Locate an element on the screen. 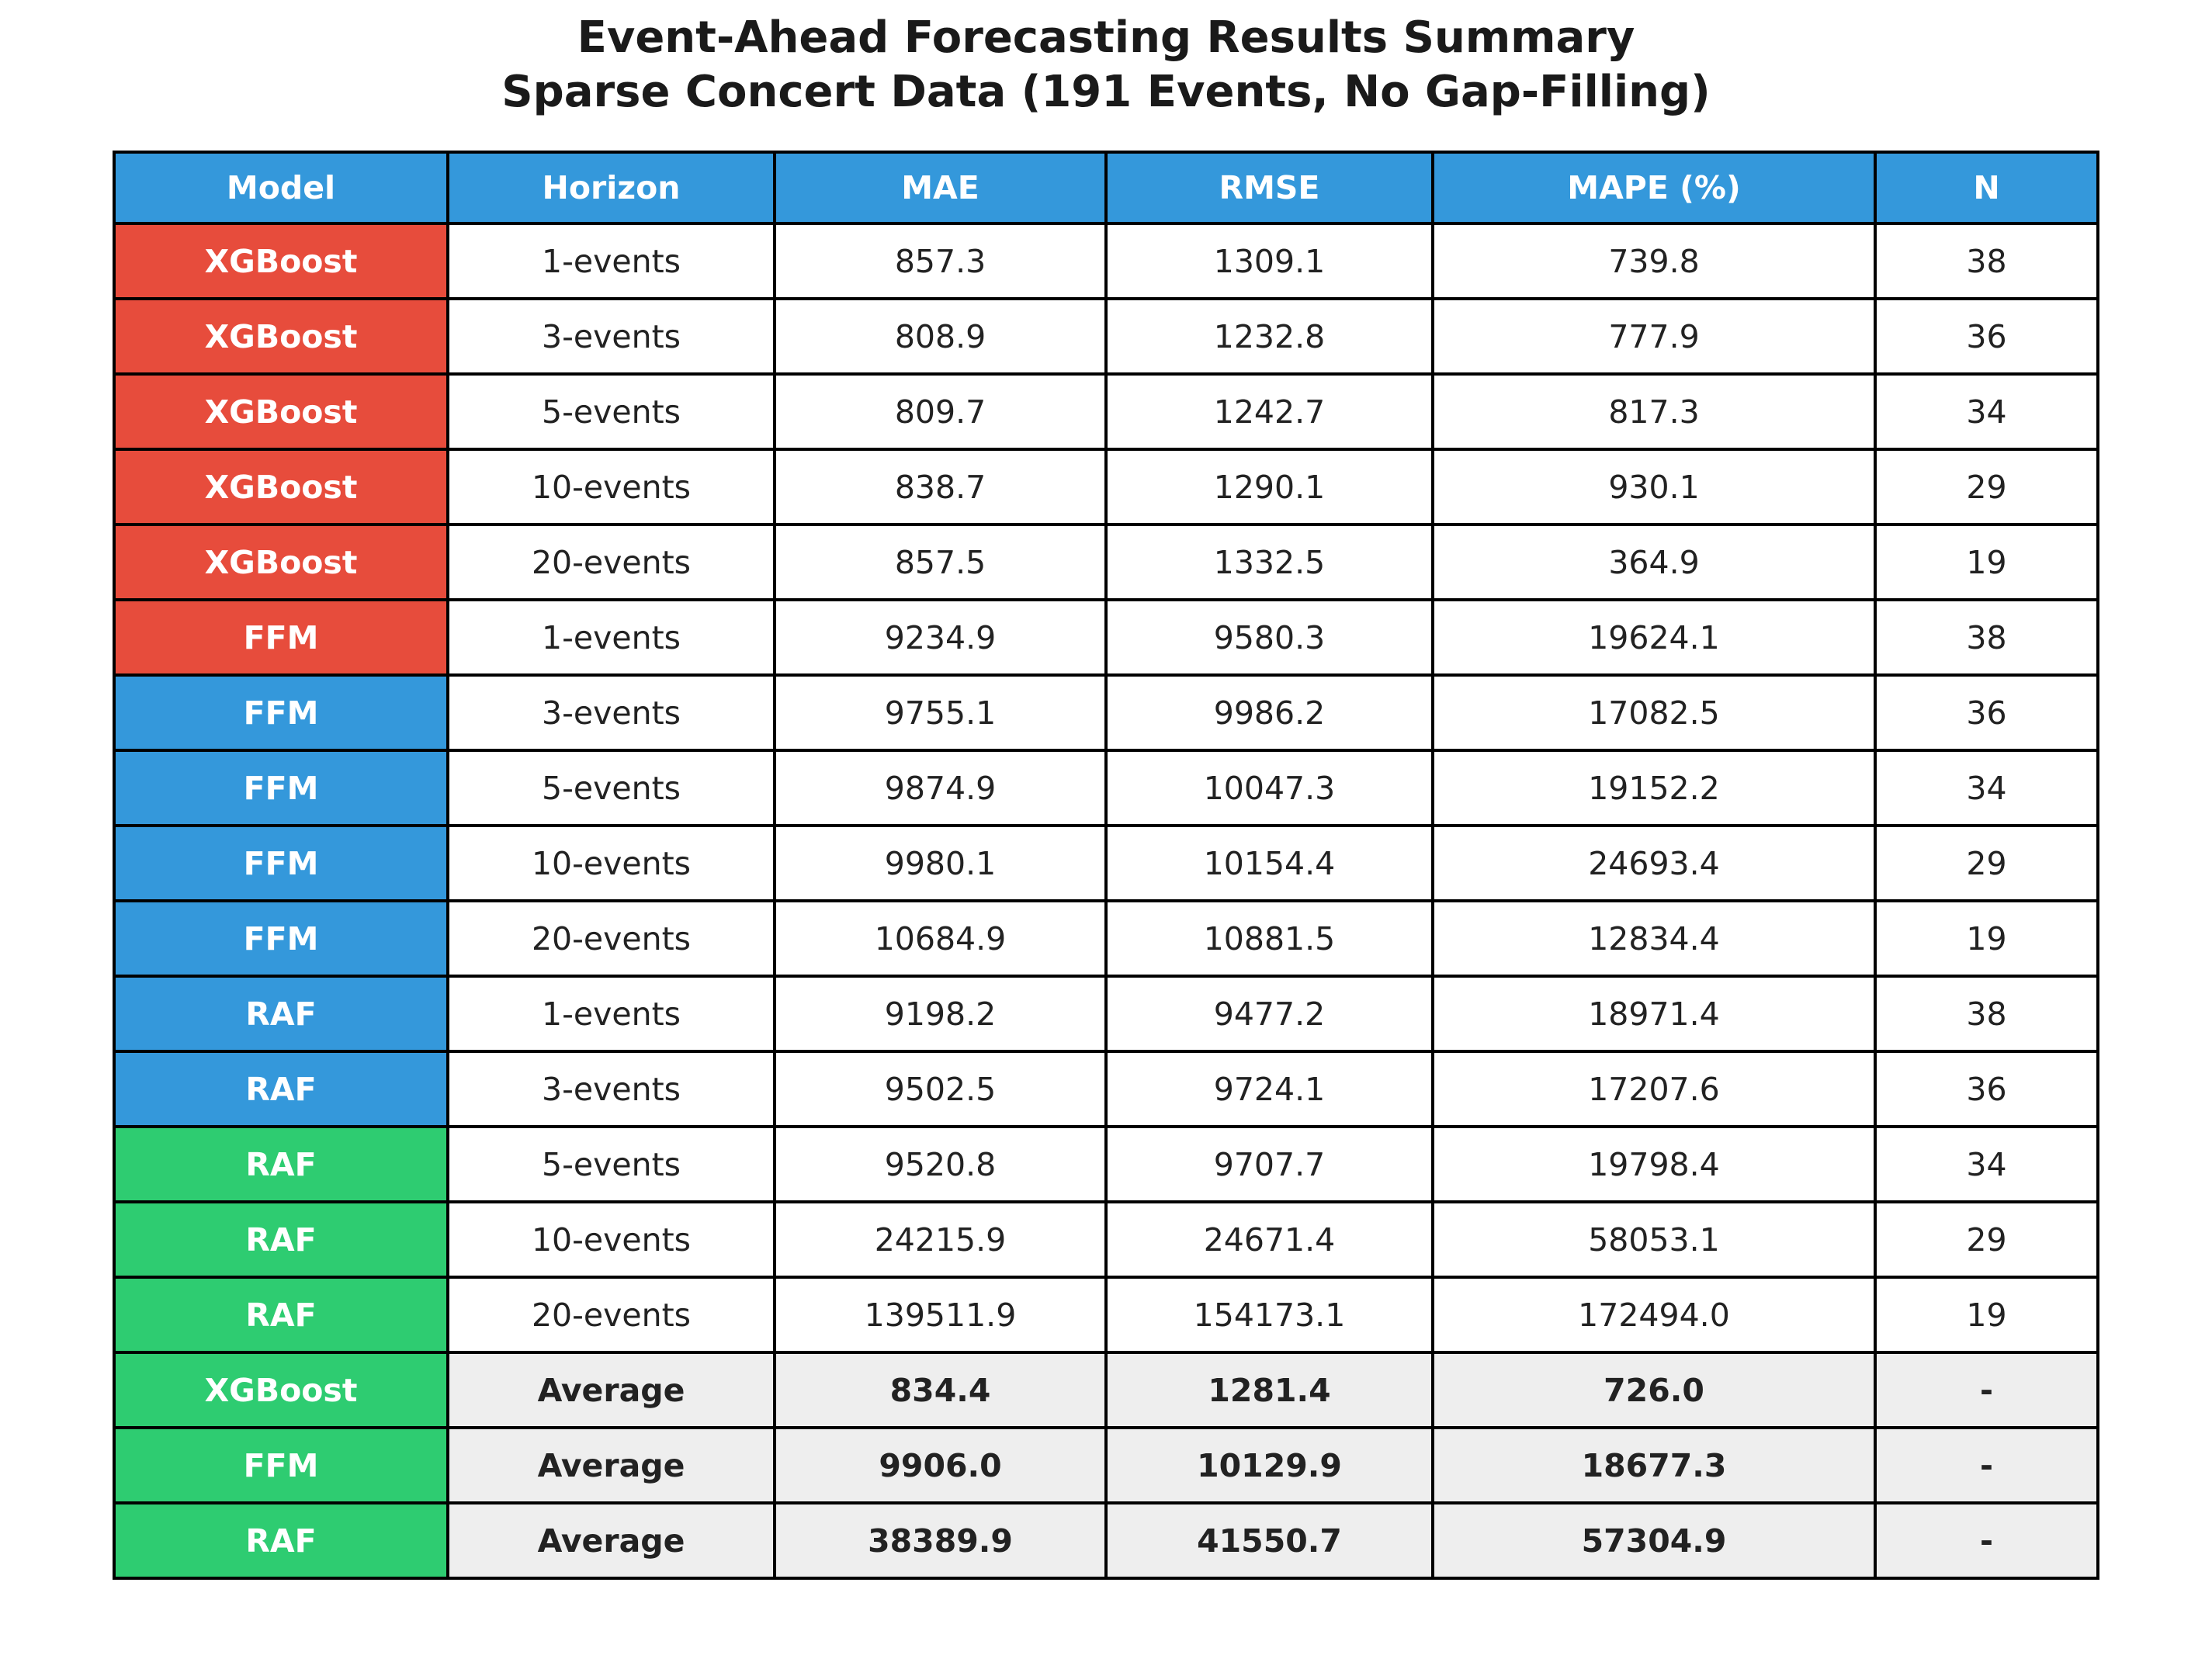 Image resolution: width=2212 pixels, height=1662 pixels. table-row: FFM 10-events 9980.1 10154.4 24693.4 29 is located at coordinates (1106, 863).